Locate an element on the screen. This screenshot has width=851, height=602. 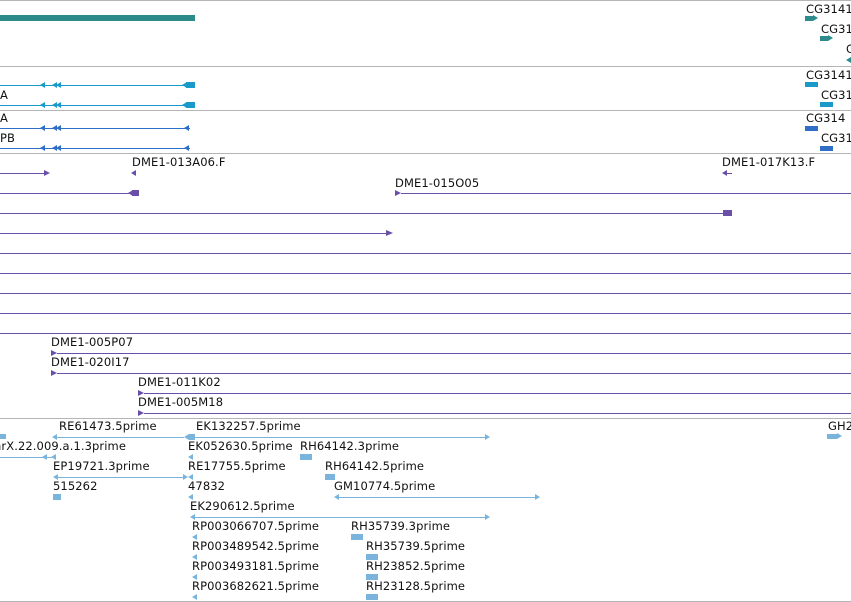
gene-label: C is located at coordinates (848, 49).